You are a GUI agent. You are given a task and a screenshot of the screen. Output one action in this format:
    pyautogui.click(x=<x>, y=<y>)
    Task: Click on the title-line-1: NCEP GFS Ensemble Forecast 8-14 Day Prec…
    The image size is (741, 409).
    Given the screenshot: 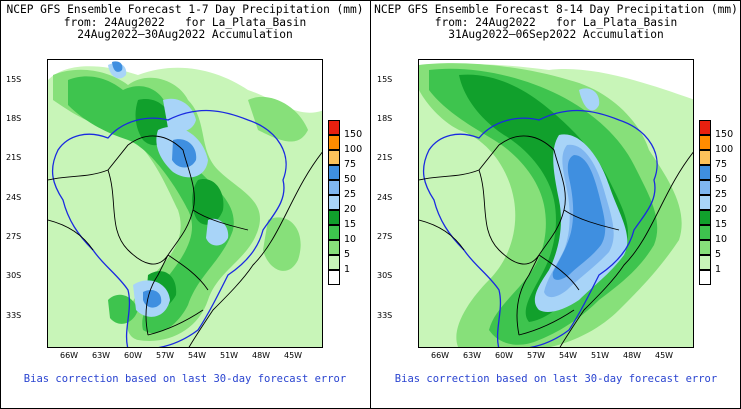 What is the action you would take?
    pyautogui.click(x=556, y=9)
    